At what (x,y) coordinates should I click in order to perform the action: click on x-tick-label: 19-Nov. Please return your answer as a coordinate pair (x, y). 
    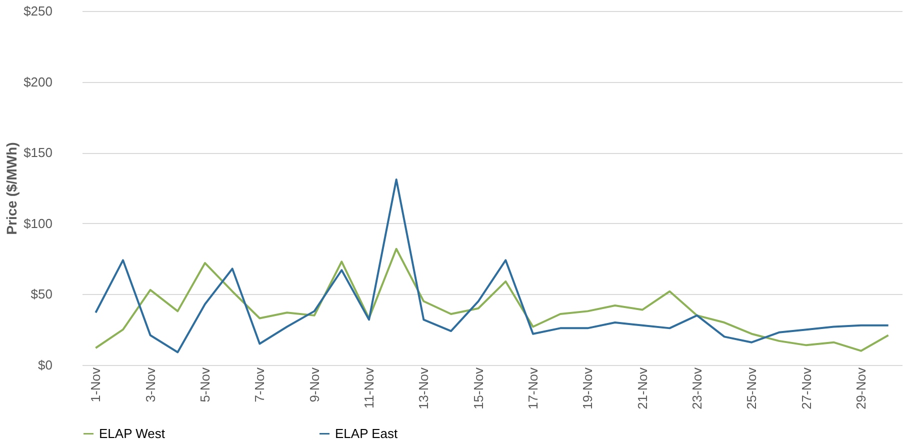
    Looking at the image, I should click on (588, 388).